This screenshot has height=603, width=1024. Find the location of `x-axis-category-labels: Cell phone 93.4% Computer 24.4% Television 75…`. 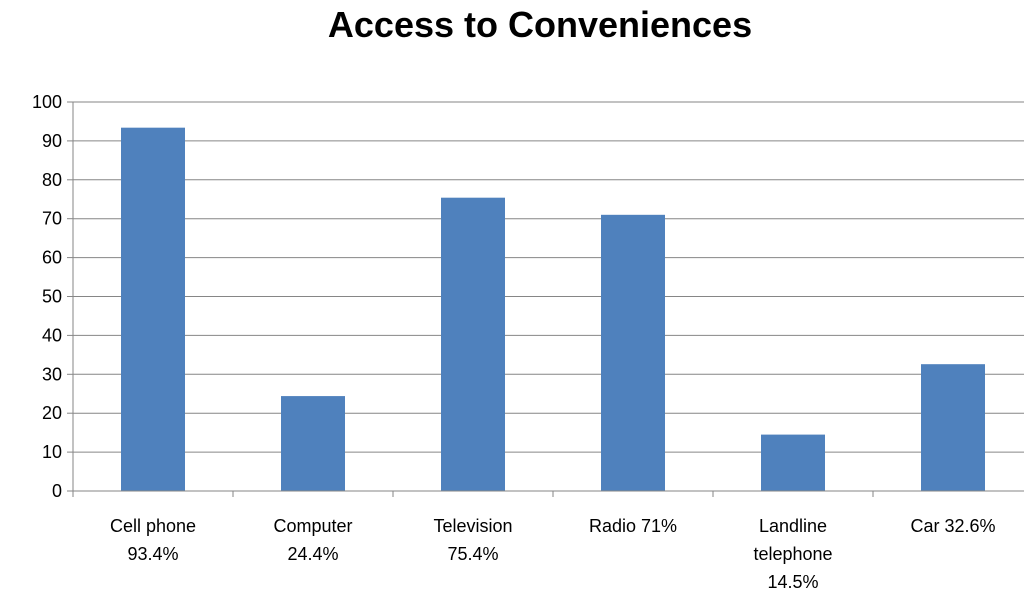

x-axis-category-labels: Cell phone 93.4% Computer 24.4% Television 75… is located at coordinates (553, 554).